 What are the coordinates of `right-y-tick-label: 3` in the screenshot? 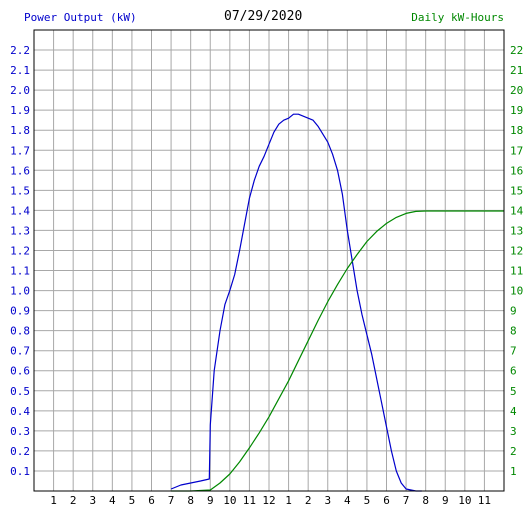 It's located at (513, 431).